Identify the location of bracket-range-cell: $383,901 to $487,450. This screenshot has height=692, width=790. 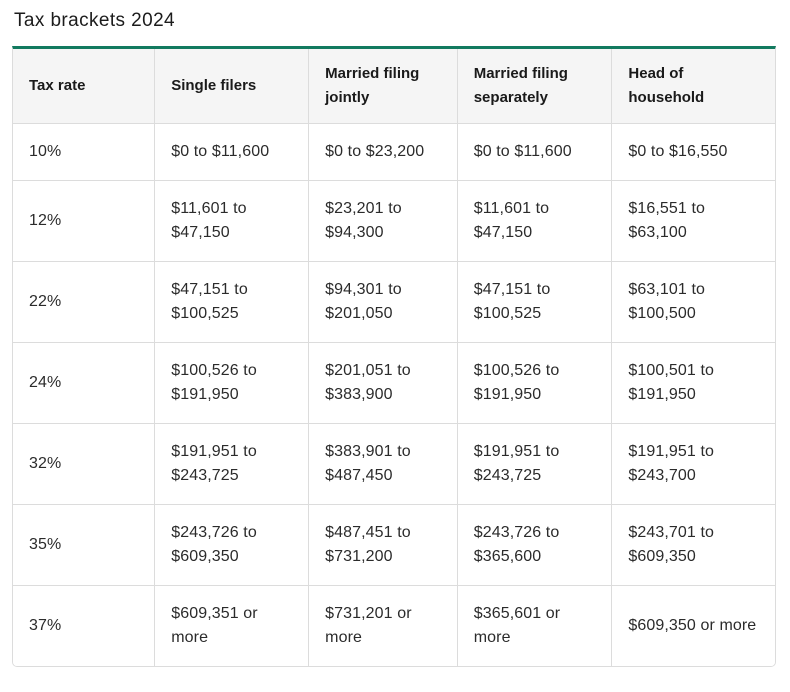
(383, 464).